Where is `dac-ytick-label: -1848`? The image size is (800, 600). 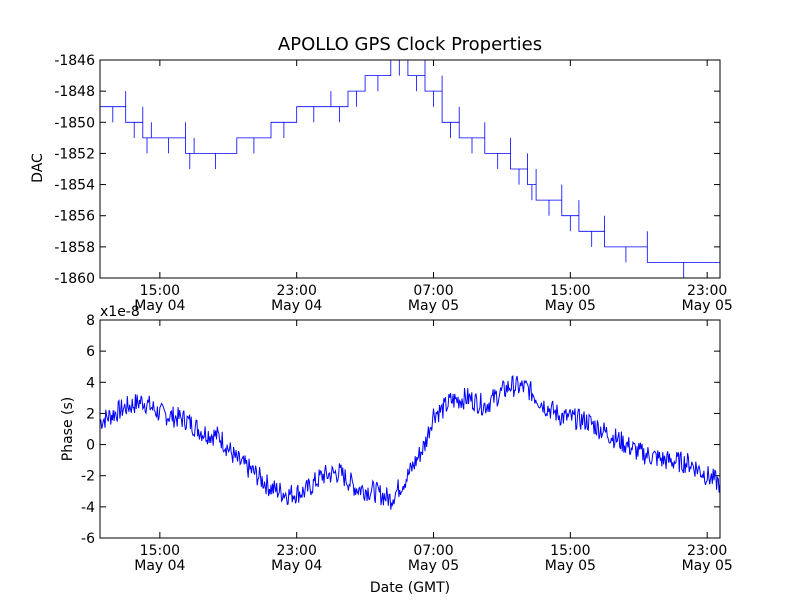 dac-ytick-label: -1848 is located at coordinates (74, 92).